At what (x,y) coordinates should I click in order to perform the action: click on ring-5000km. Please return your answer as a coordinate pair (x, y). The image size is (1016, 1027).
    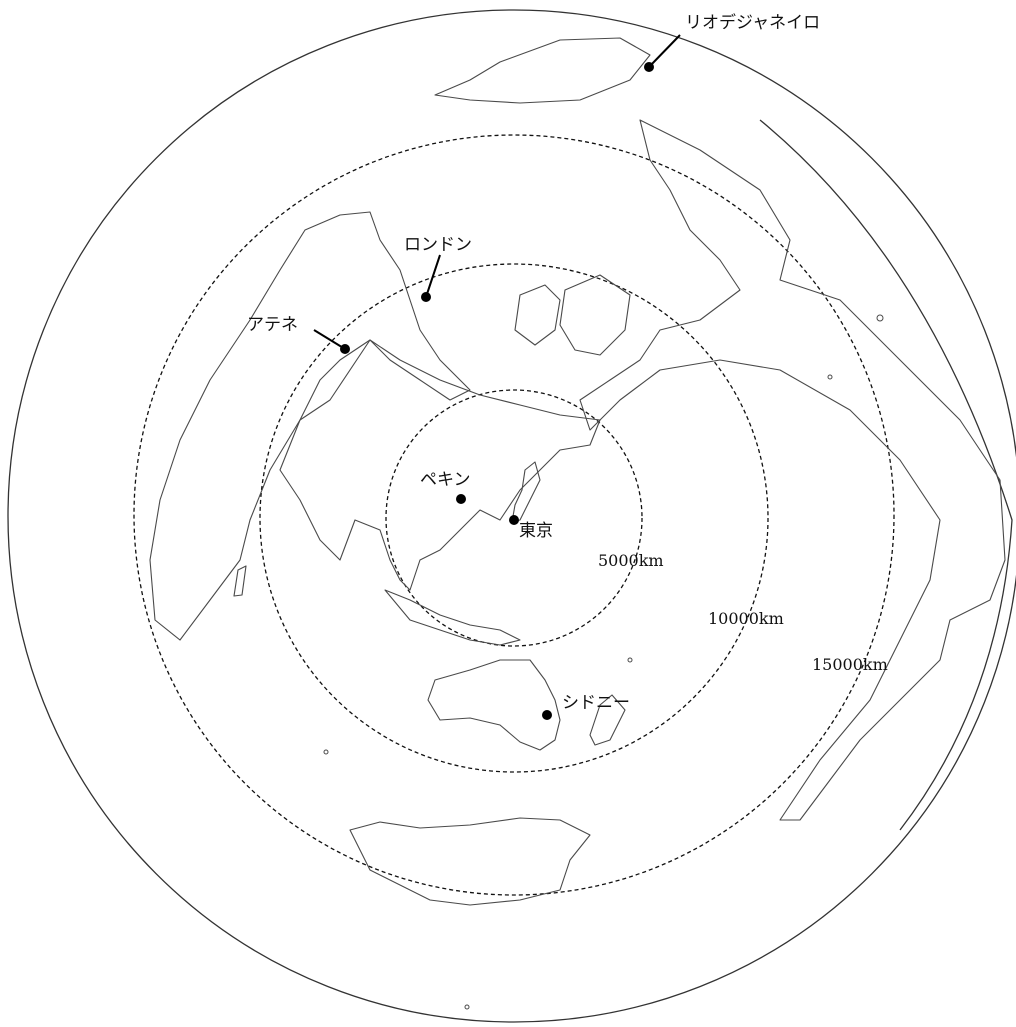
    Looking at the image, I should click on (514, 518).